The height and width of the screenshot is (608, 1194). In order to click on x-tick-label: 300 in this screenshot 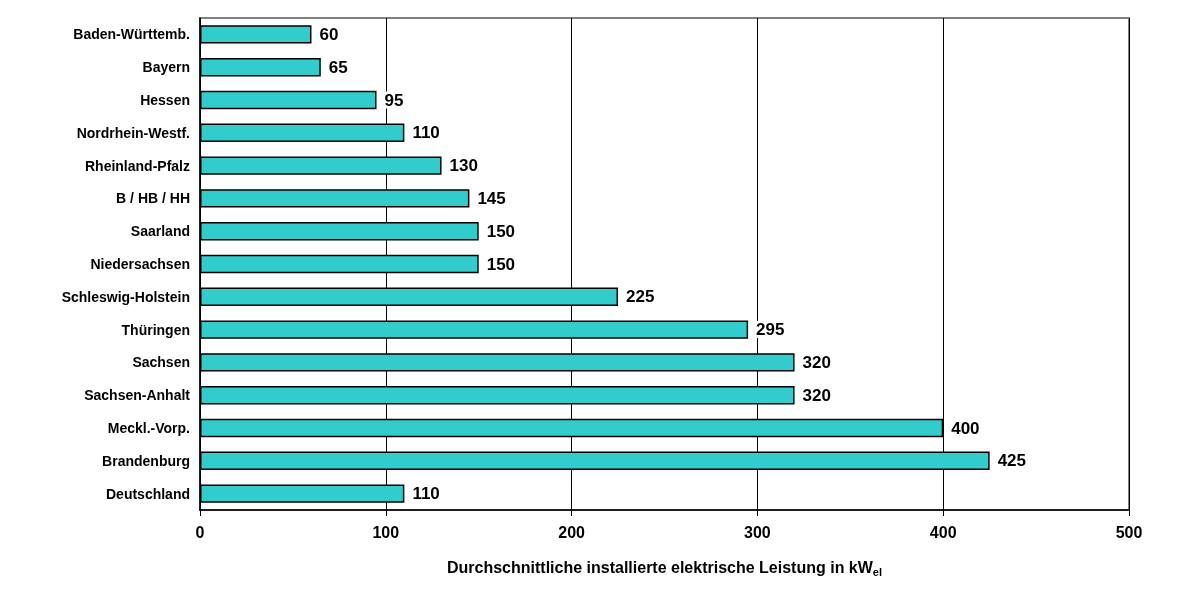, I will do `click(757, 532)`.